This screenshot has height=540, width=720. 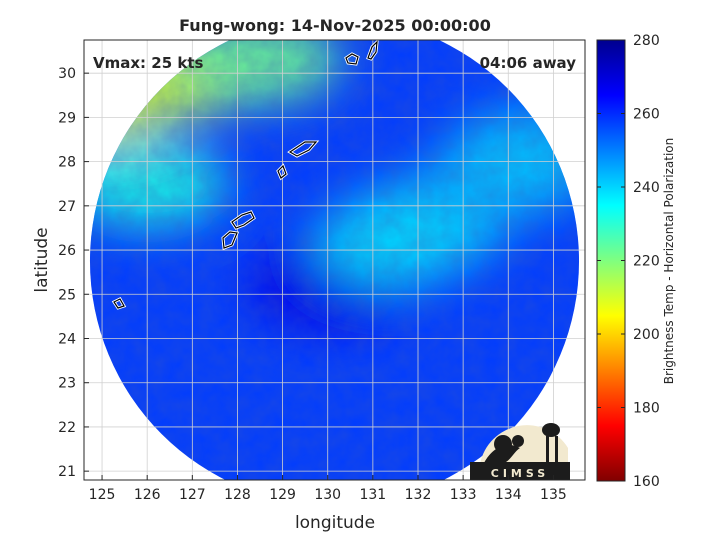 I want to click on x-tick-label: 133, so click(x=463, y=495).